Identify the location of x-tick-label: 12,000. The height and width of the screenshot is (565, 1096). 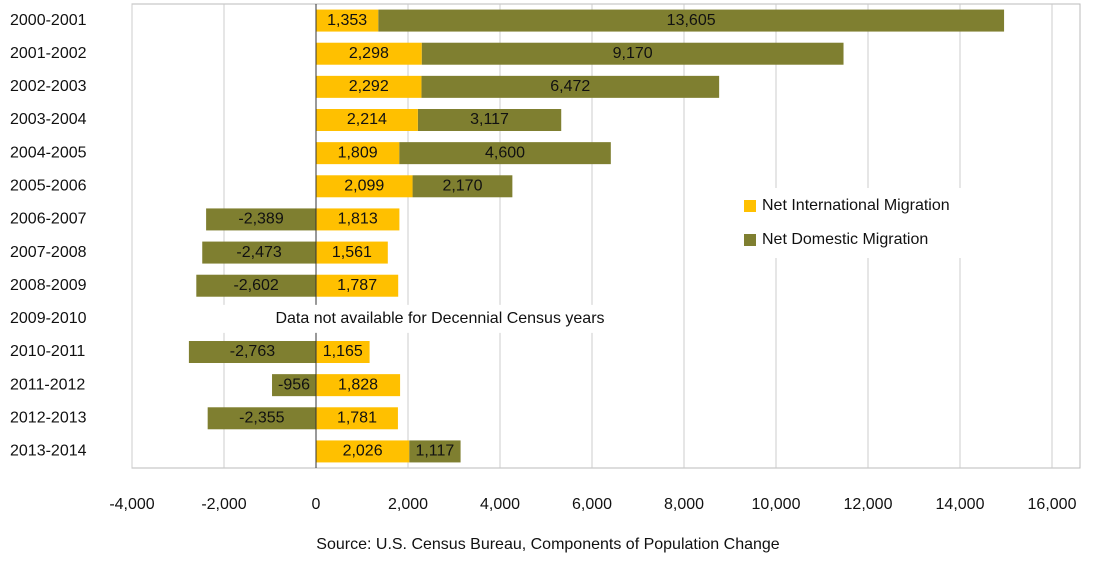
(868, 504).